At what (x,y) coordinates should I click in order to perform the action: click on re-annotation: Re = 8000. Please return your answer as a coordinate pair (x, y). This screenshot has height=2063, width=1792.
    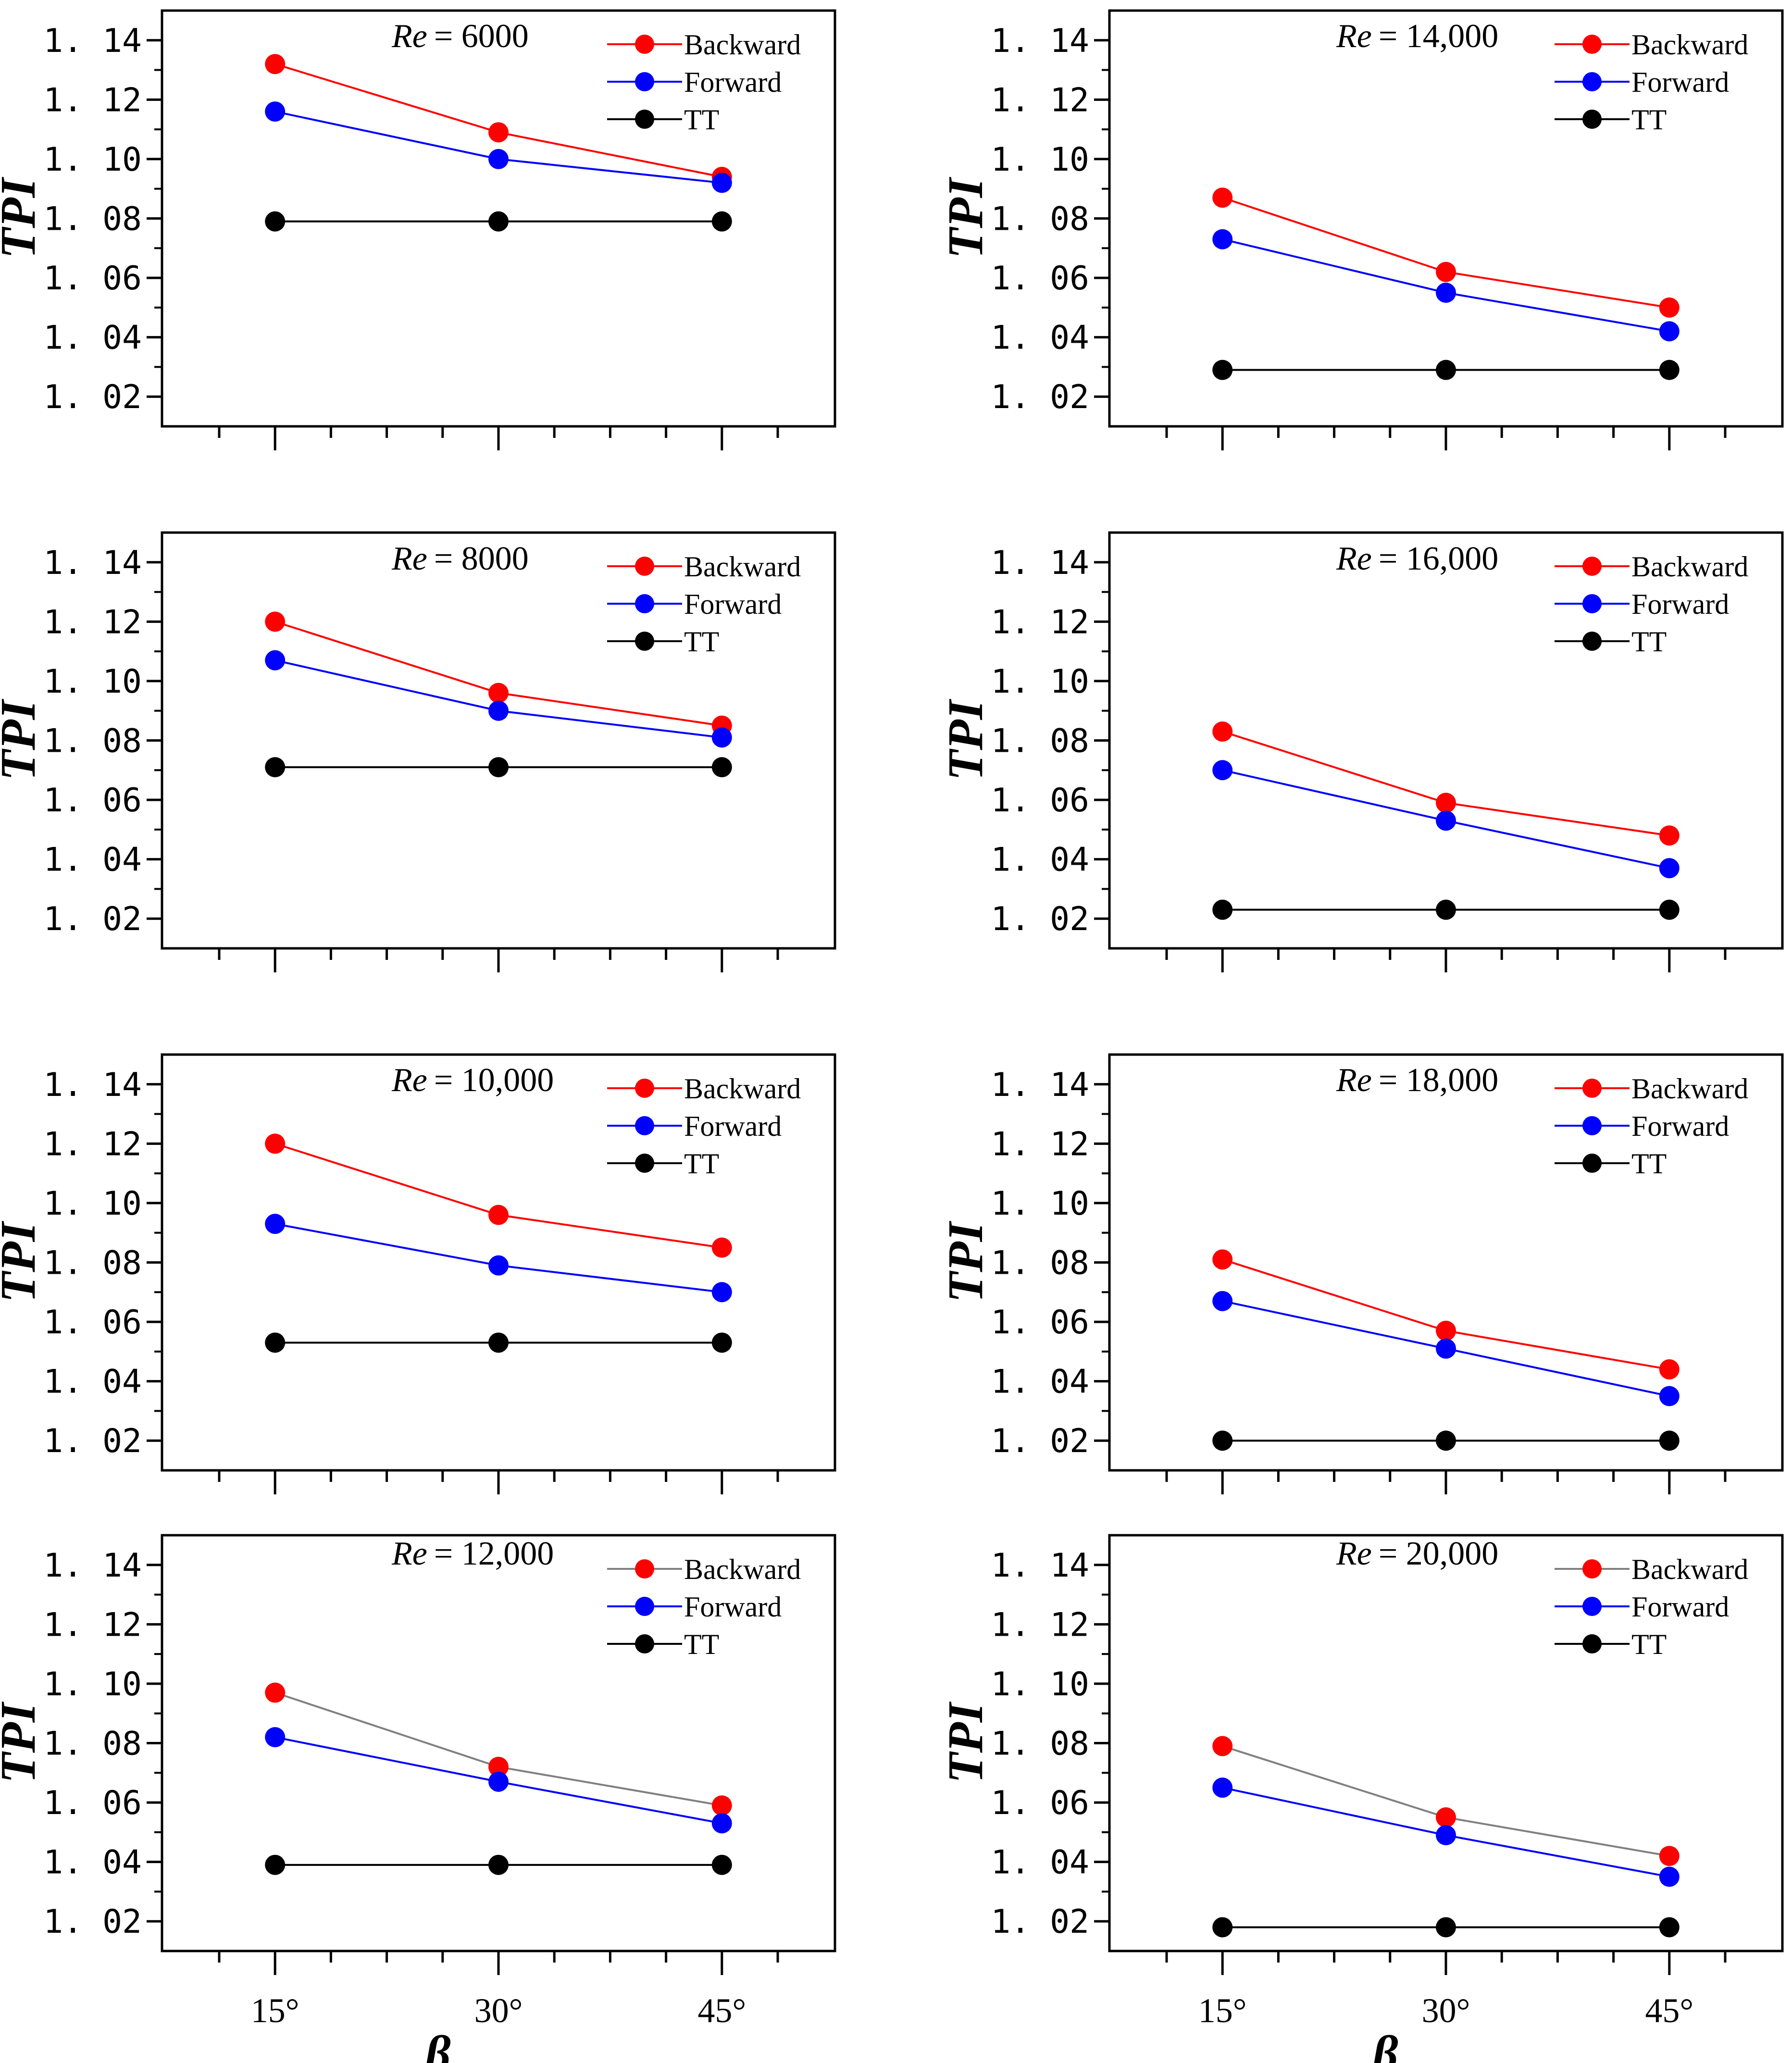
    Looking at the image, I should click on (460, 558).